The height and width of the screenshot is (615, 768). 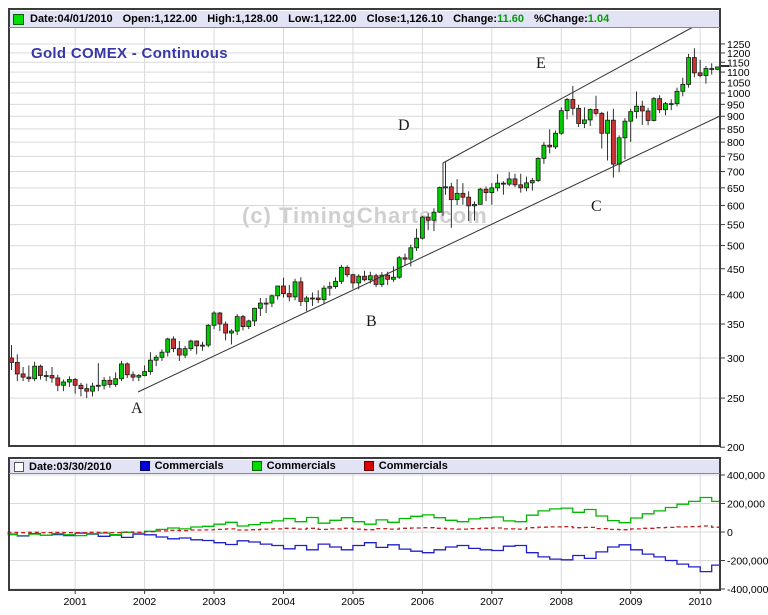 I want to click on cot-date-label: Date:, so click(x=43, y=466).